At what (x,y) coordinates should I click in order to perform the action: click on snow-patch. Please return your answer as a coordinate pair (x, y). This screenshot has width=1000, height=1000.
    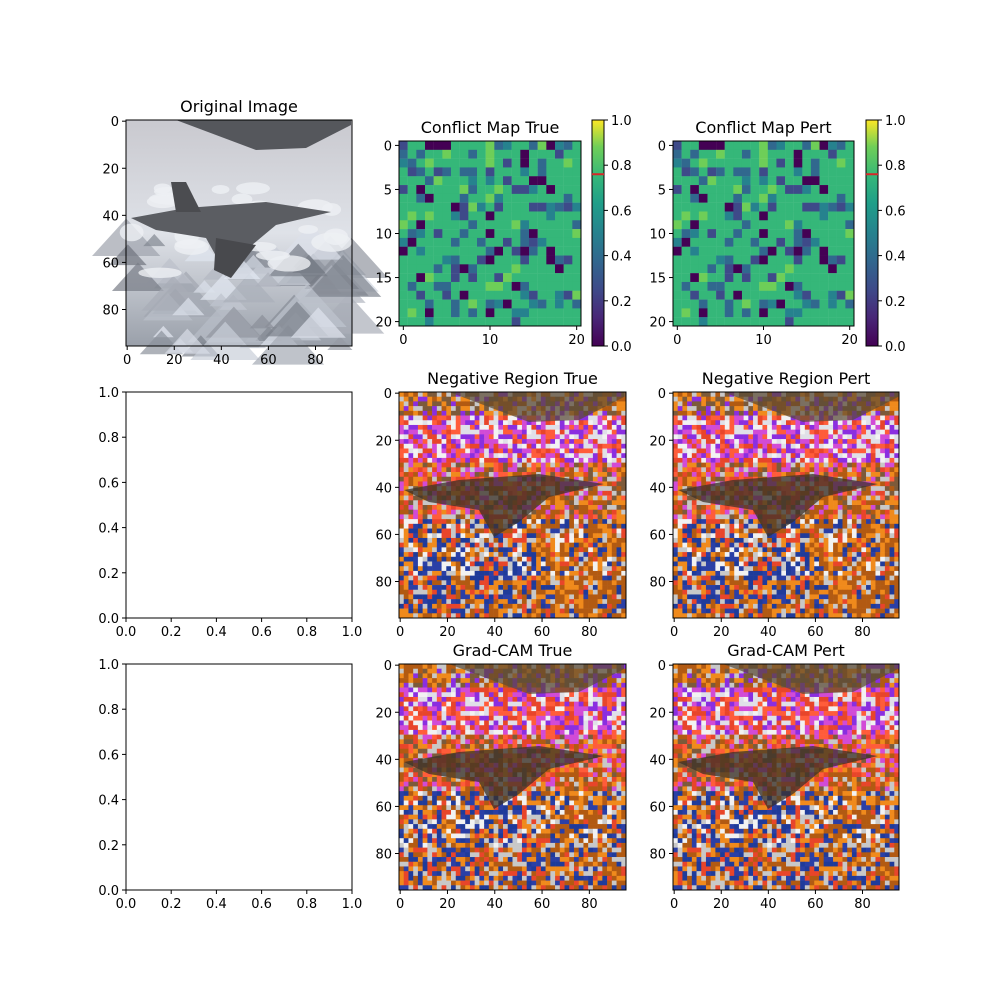
    Looking at the image, I should click on (272, 255).